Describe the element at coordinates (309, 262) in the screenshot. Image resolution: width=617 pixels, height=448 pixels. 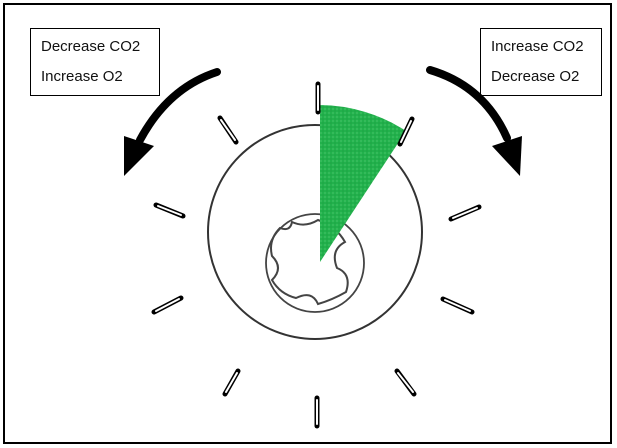
I see `inner-gear-shape` at that location.